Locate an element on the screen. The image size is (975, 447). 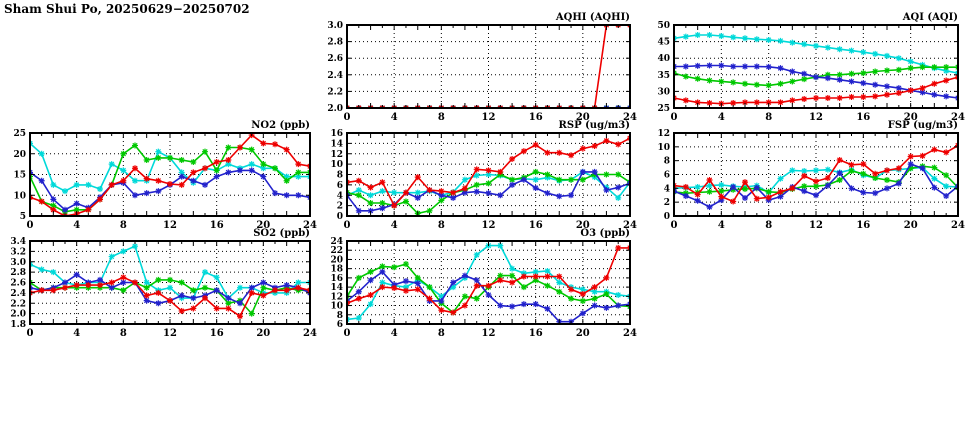
series-cyan is located at coordinates (488, 282).